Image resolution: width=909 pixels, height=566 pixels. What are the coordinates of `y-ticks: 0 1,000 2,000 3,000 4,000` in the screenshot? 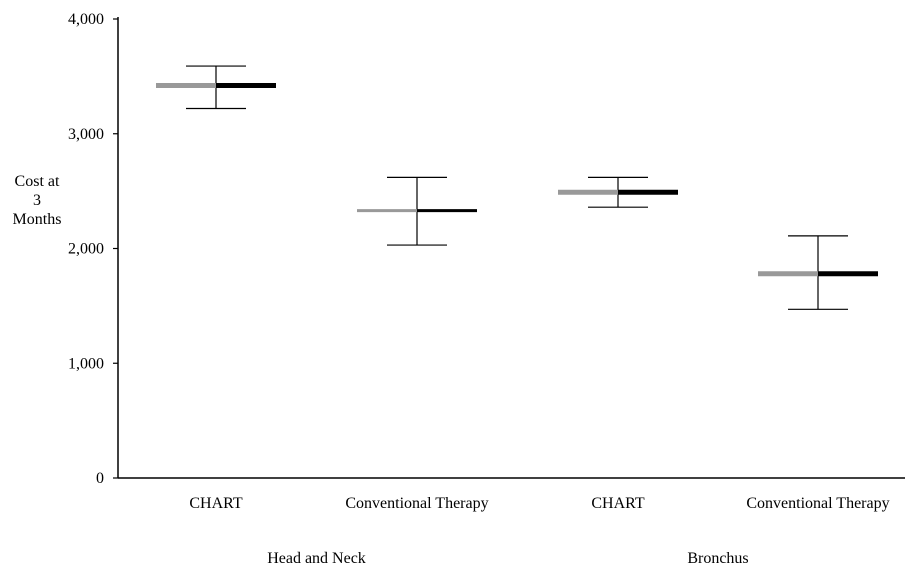 It's located at (93, 249).